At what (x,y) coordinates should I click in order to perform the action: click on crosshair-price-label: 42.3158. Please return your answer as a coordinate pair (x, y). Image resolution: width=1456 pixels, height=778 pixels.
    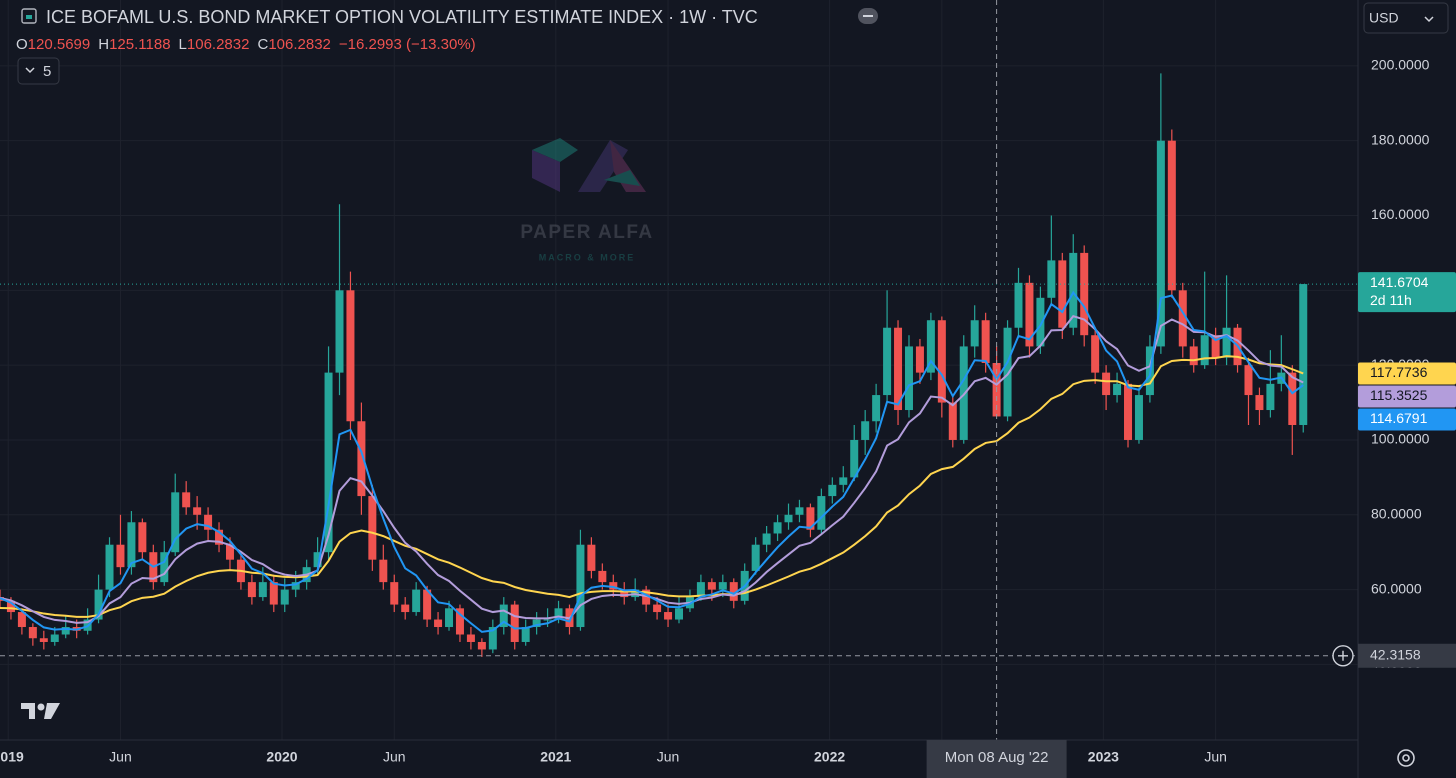
    Looking at the image, I should click on (1395, 654).